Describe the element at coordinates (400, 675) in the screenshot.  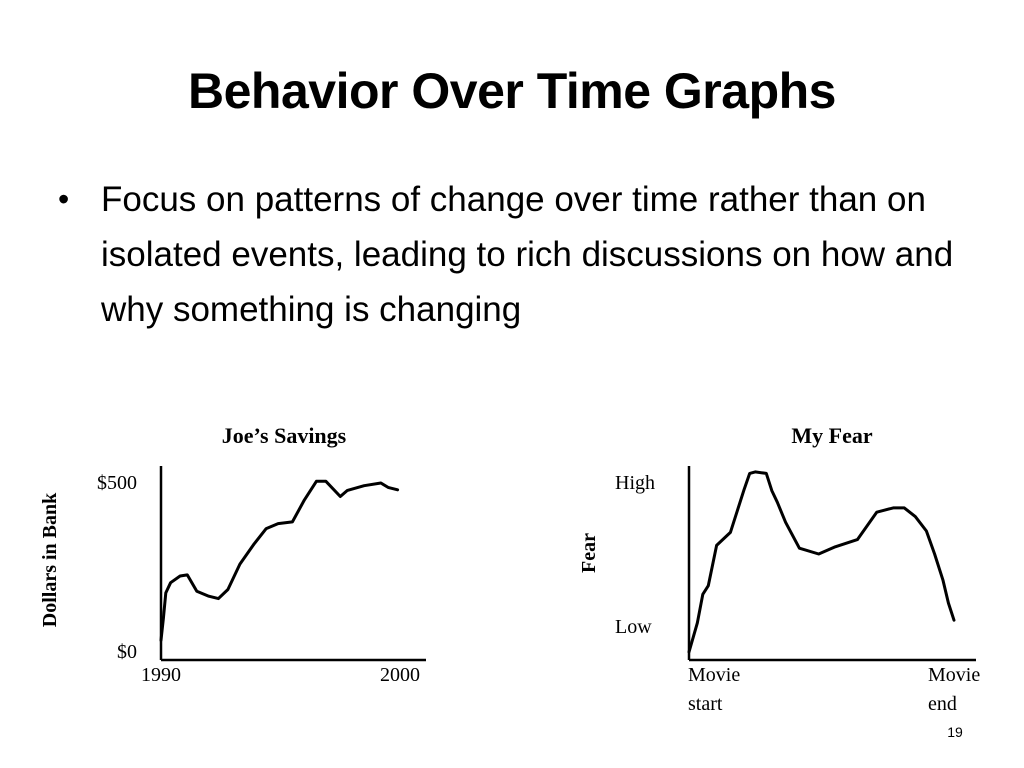
I see `savings-x-tick-end: 2000` at that location.